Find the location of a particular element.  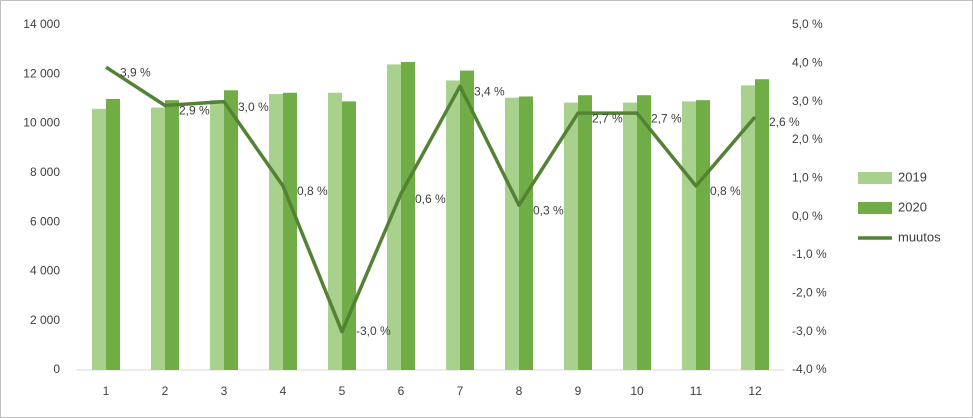

legend-label: 2020 is located at coordinates (912, 206).